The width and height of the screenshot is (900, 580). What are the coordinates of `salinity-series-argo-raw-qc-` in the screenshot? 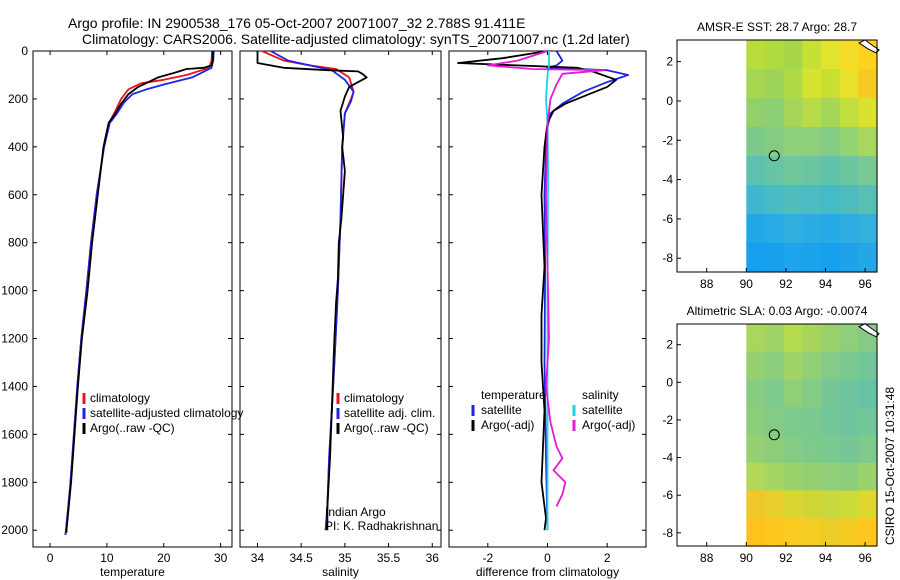 It's located at (312, 291).